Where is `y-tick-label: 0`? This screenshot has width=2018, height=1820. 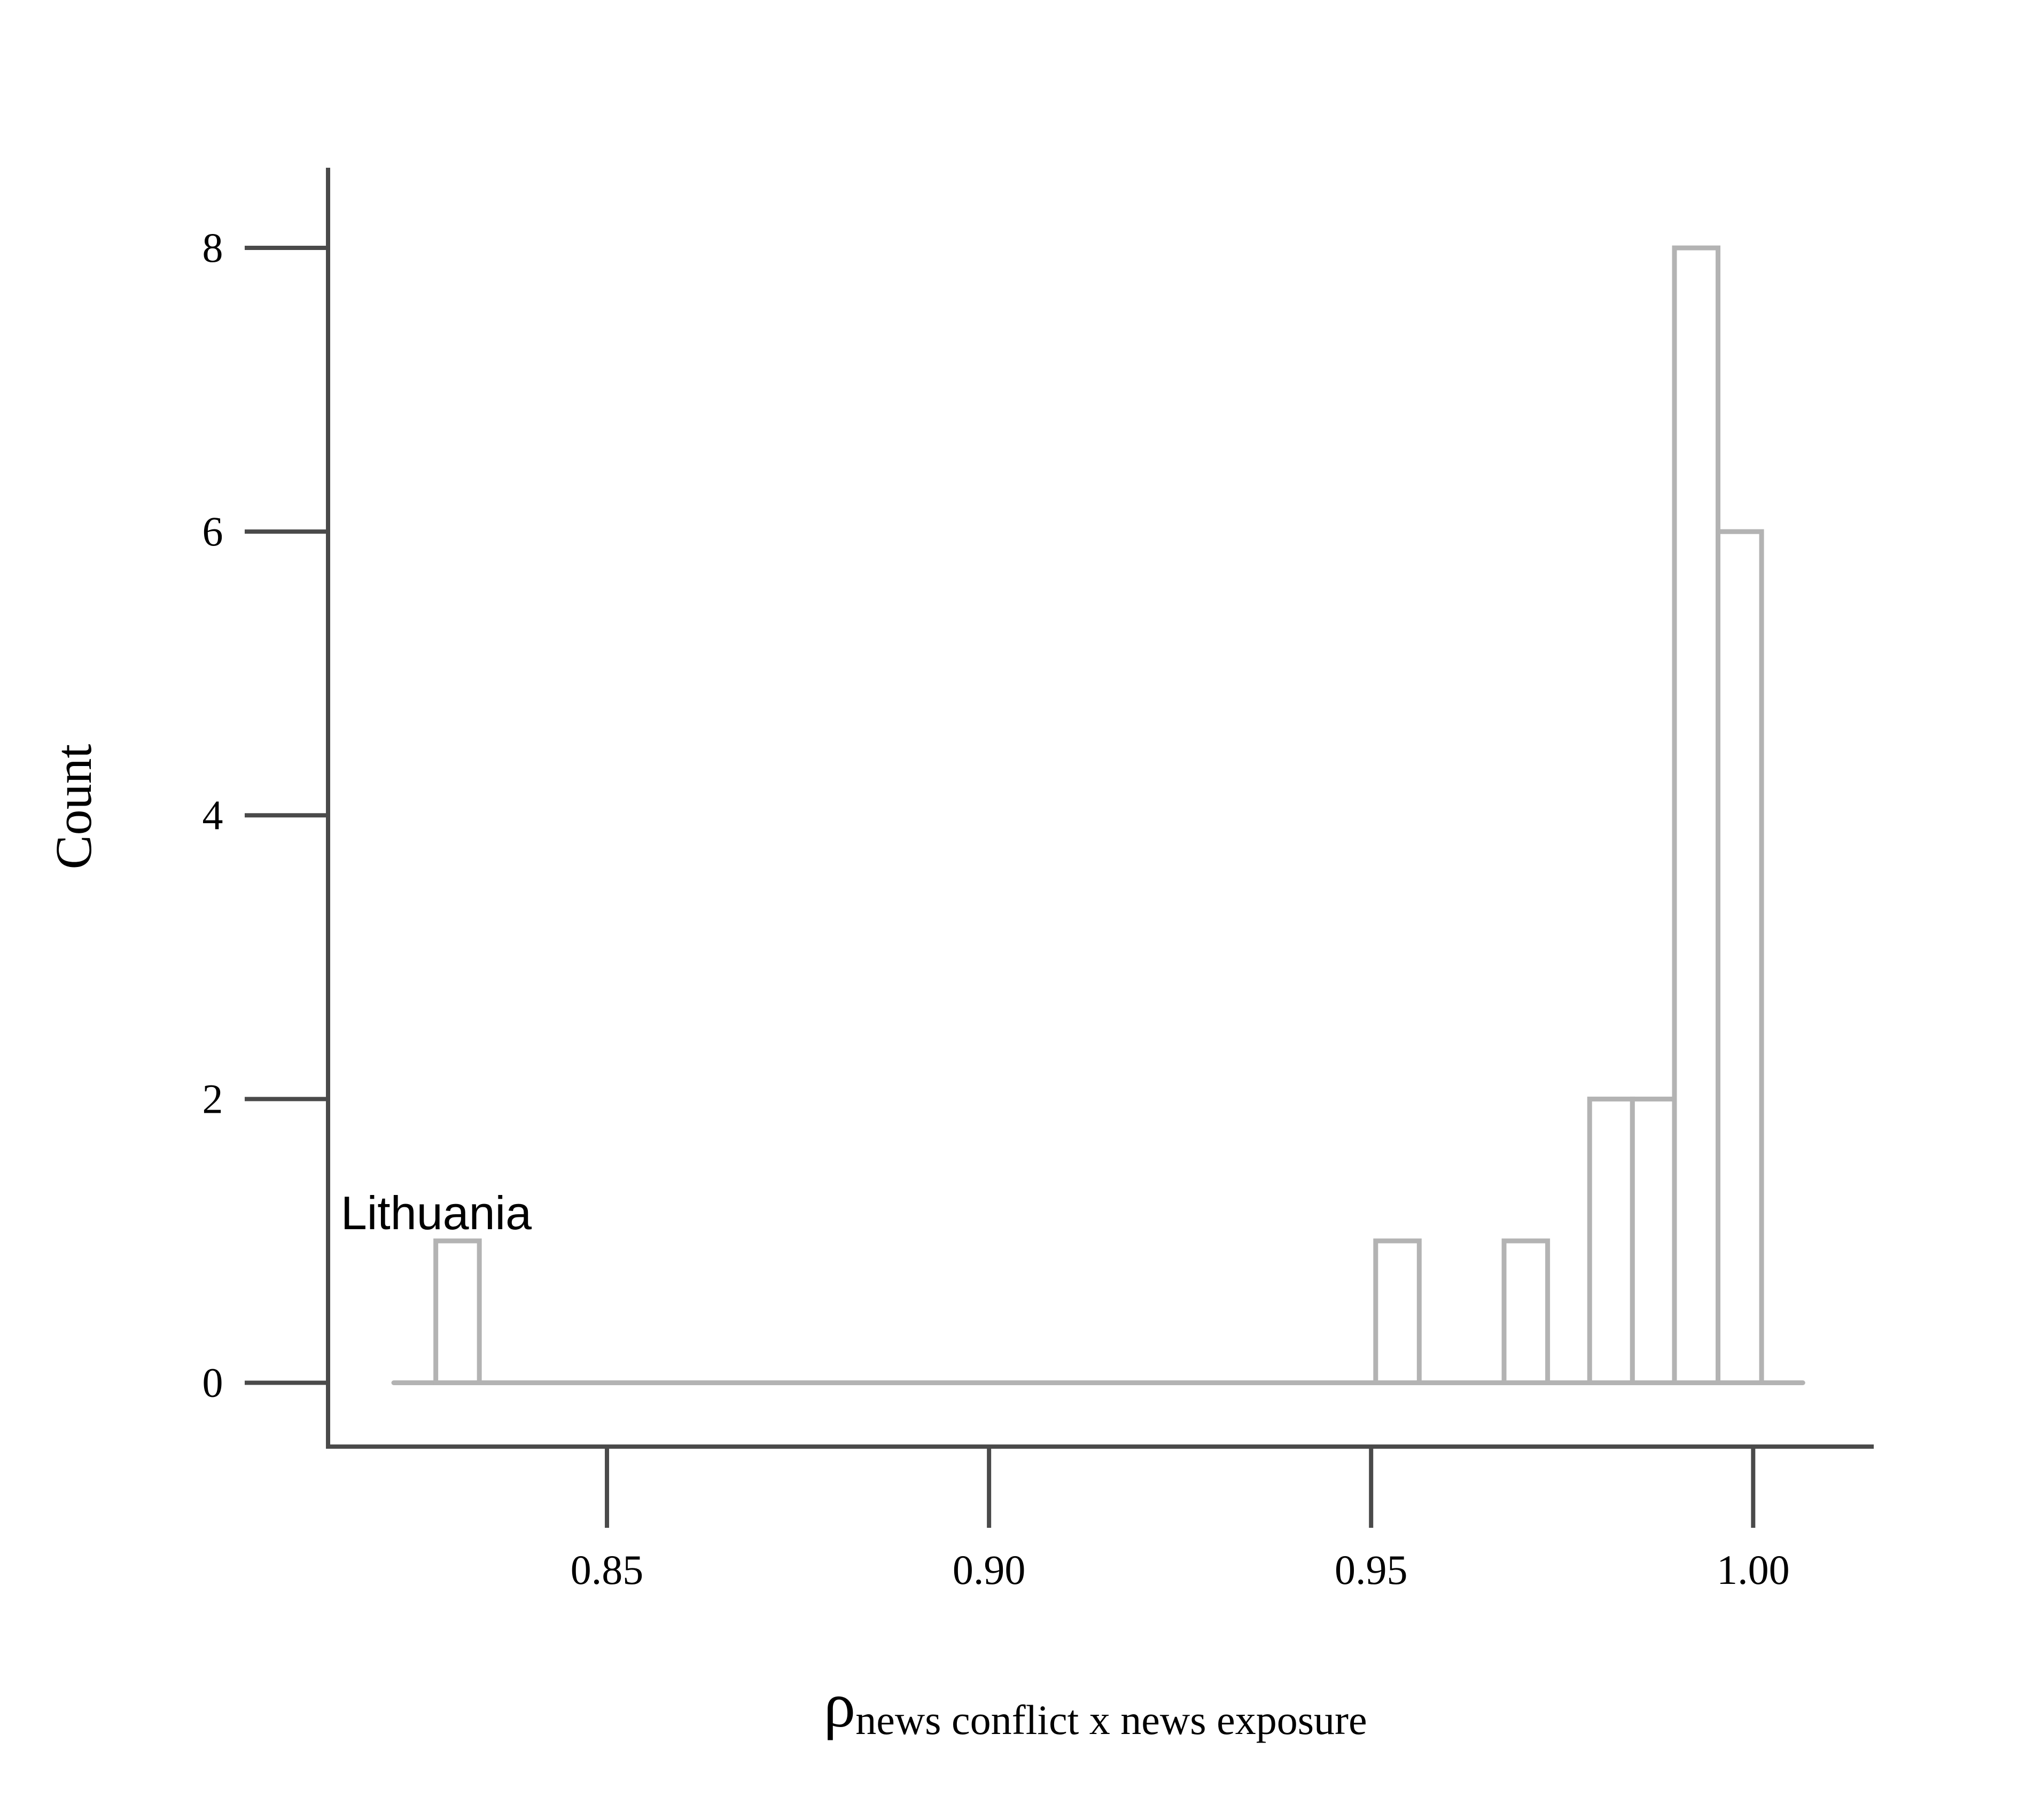 y-tick-label: 0 is located at coordinates (212, 1383).